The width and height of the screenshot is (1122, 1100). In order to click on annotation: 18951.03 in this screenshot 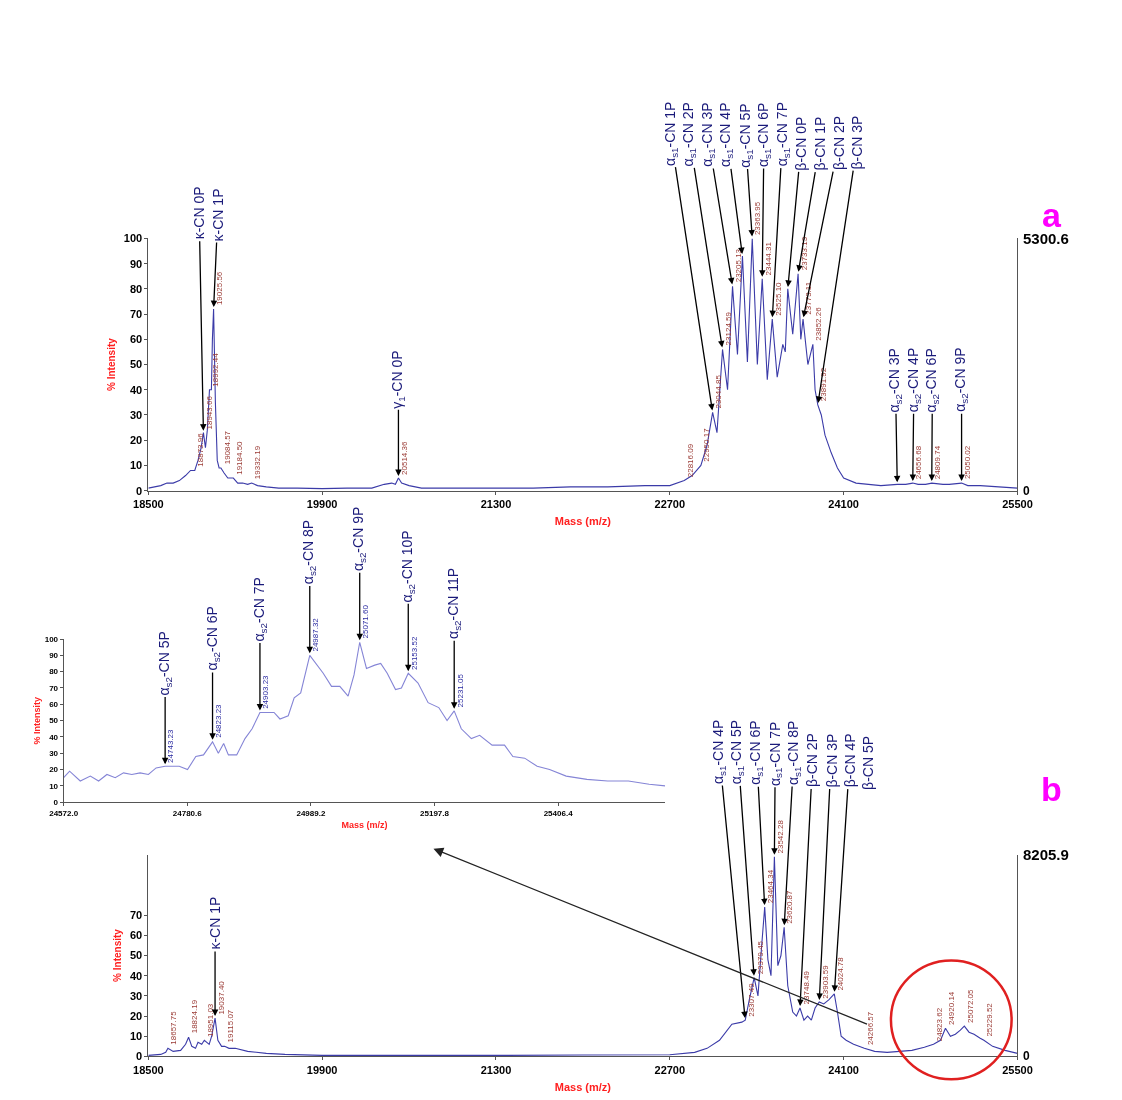, I will do `click(210, 1020)`.